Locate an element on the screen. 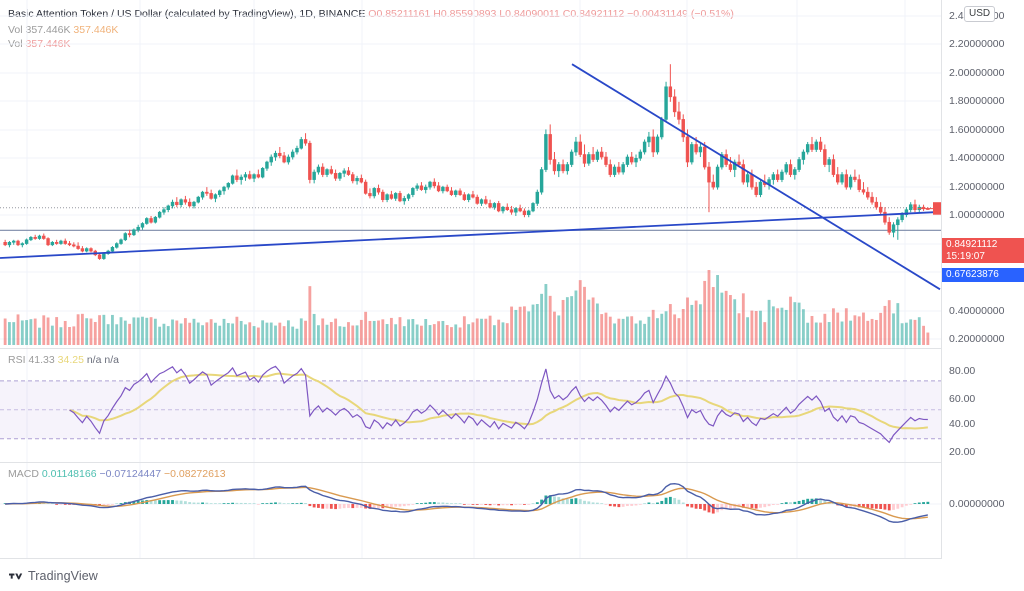 The image size is (1024, 591). macd-pane is located at coordinates (471, 510).